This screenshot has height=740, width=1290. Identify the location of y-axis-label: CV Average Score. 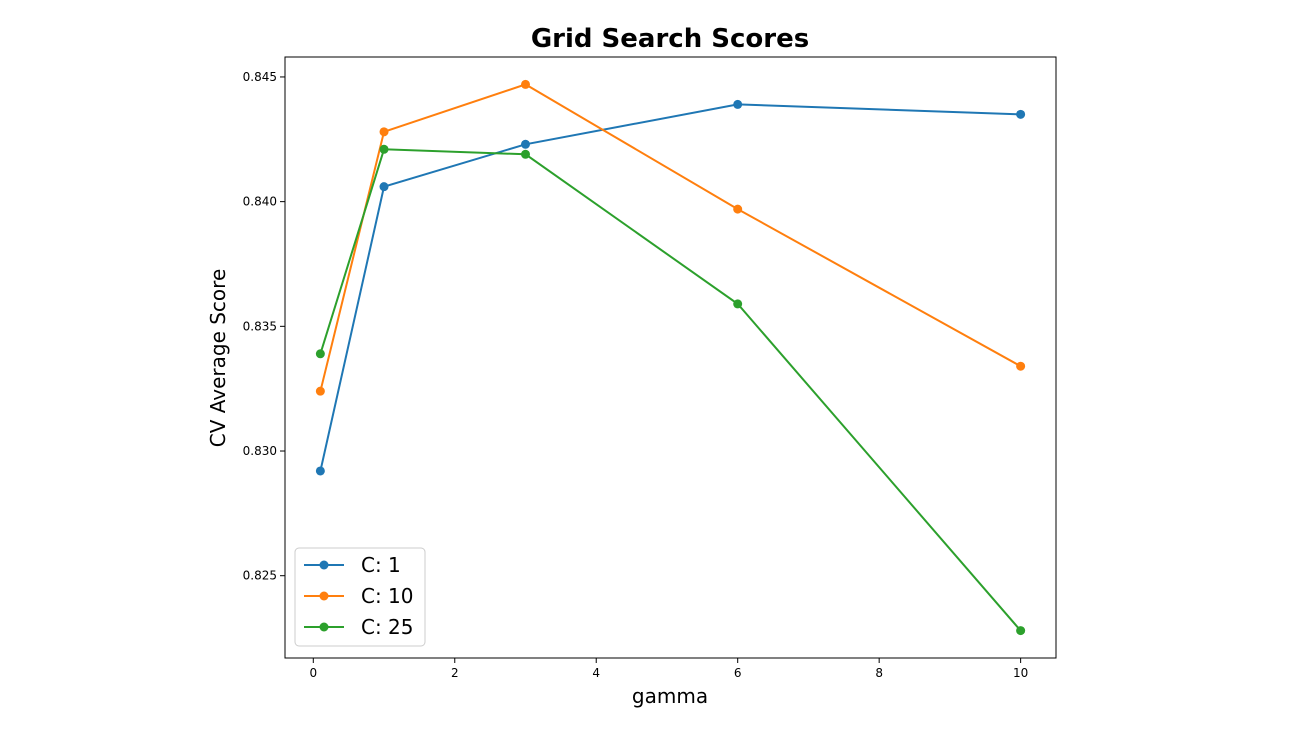
(218, 358).